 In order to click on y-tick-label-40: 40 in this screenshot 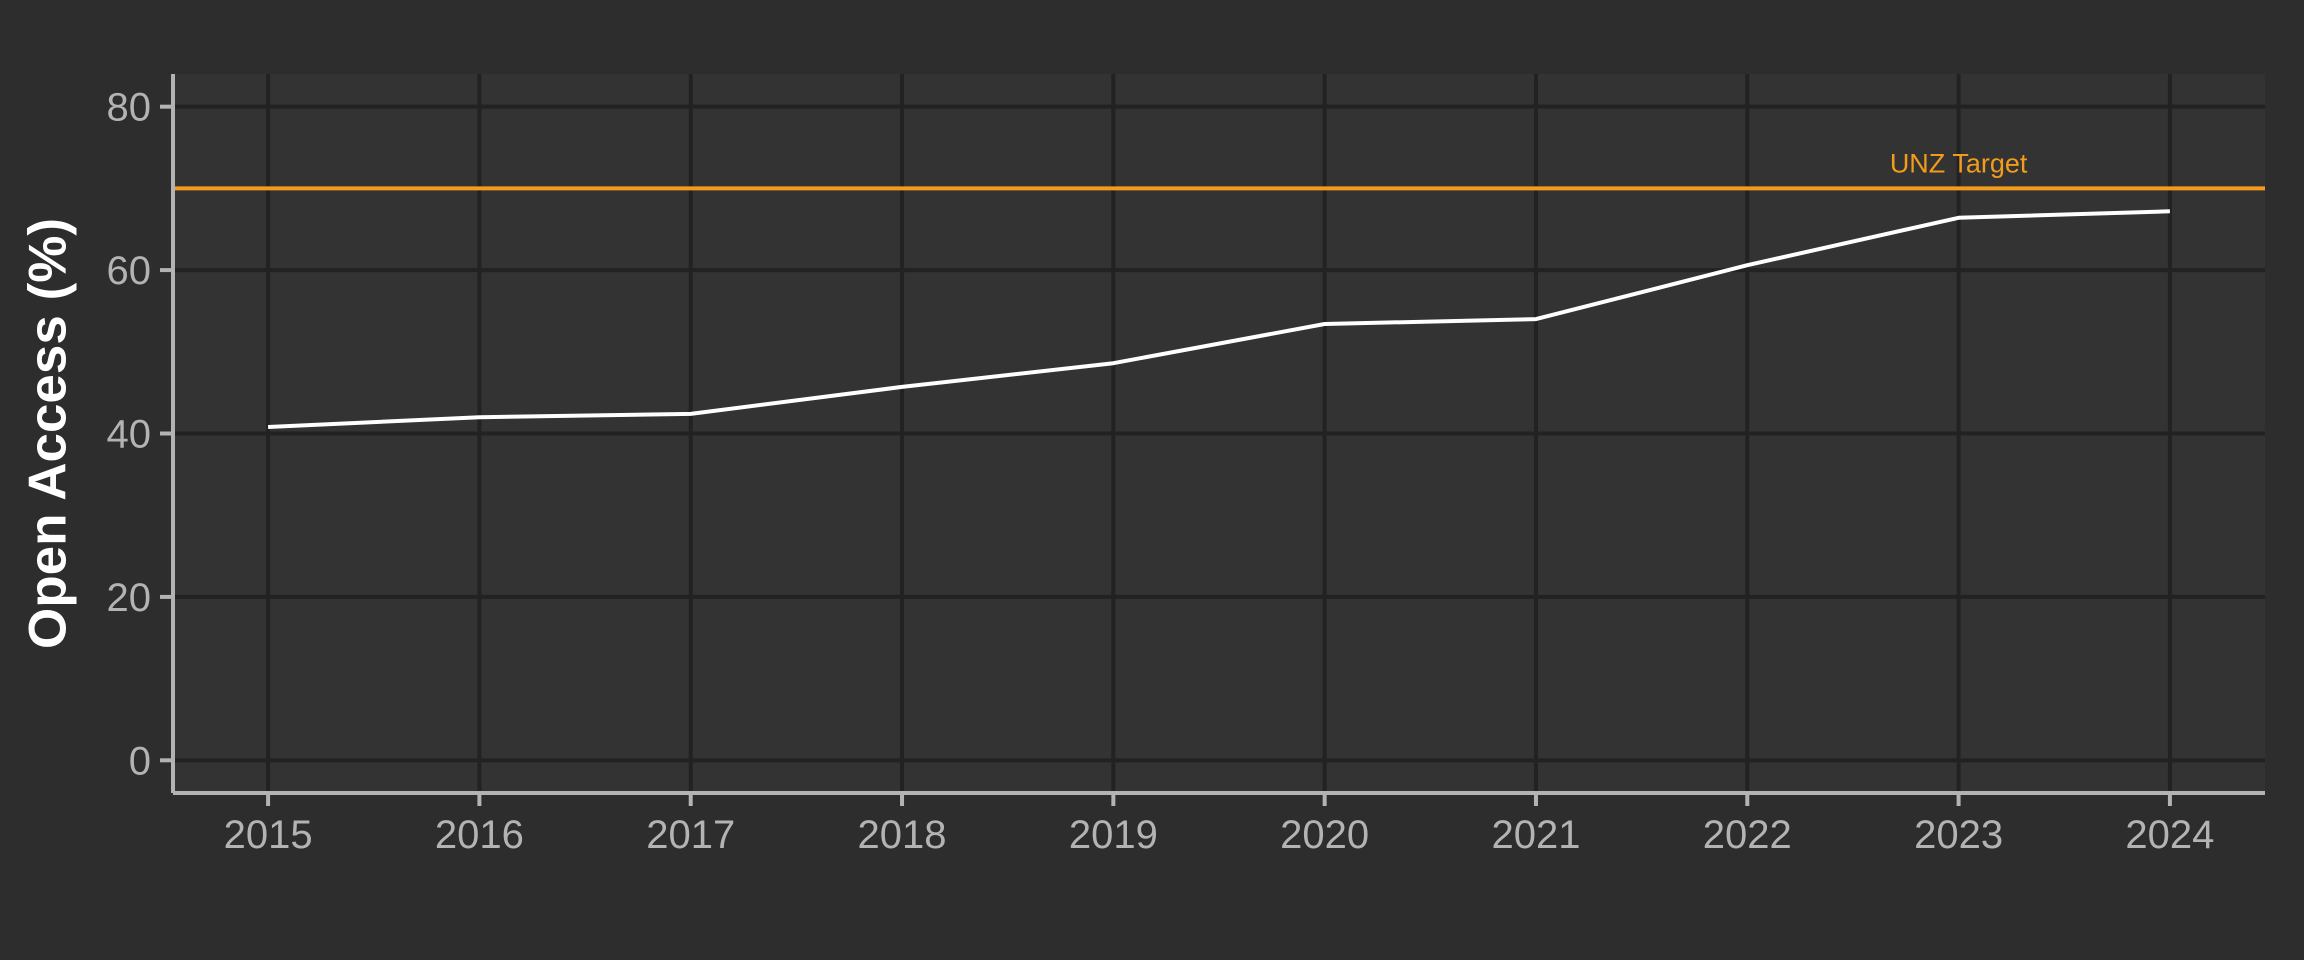, I will do `click(129, 435)`.